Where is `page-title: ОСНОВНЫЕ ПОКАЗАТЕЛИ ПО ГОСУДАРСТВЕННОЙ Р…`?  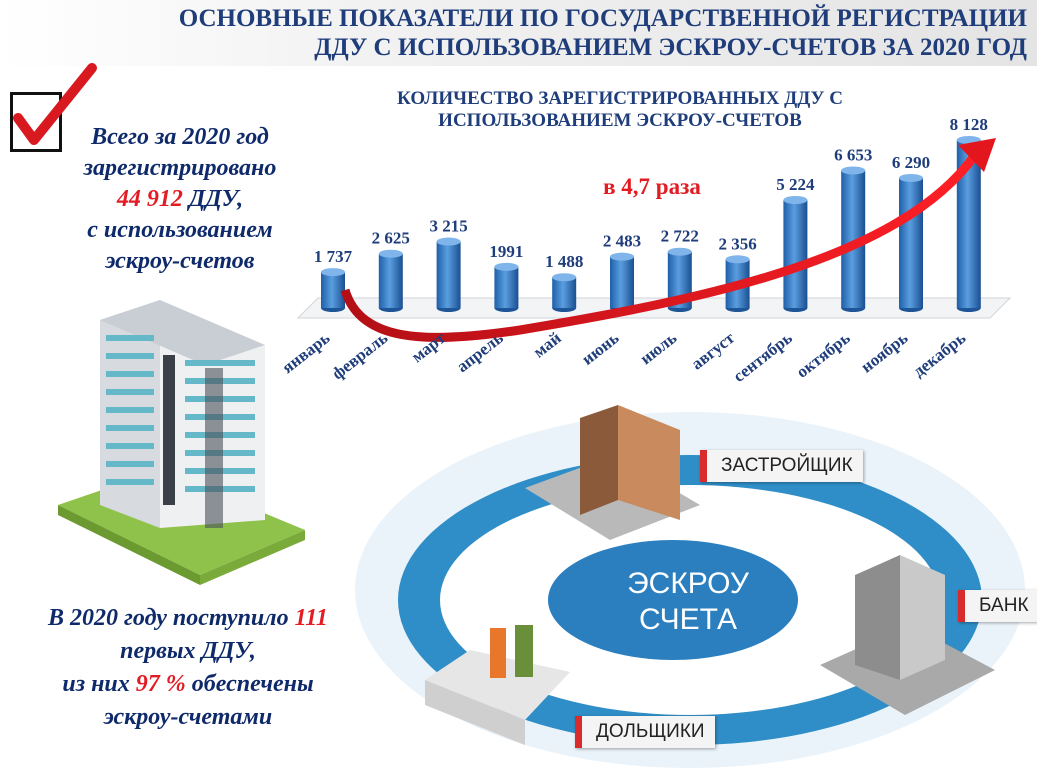
page-title: ОСНОВНЫЕ ПОКАЗАТЕЛИ ПО ГОСУДАРСТВЕННОЙ Р… is located at coordinates (577, 33).